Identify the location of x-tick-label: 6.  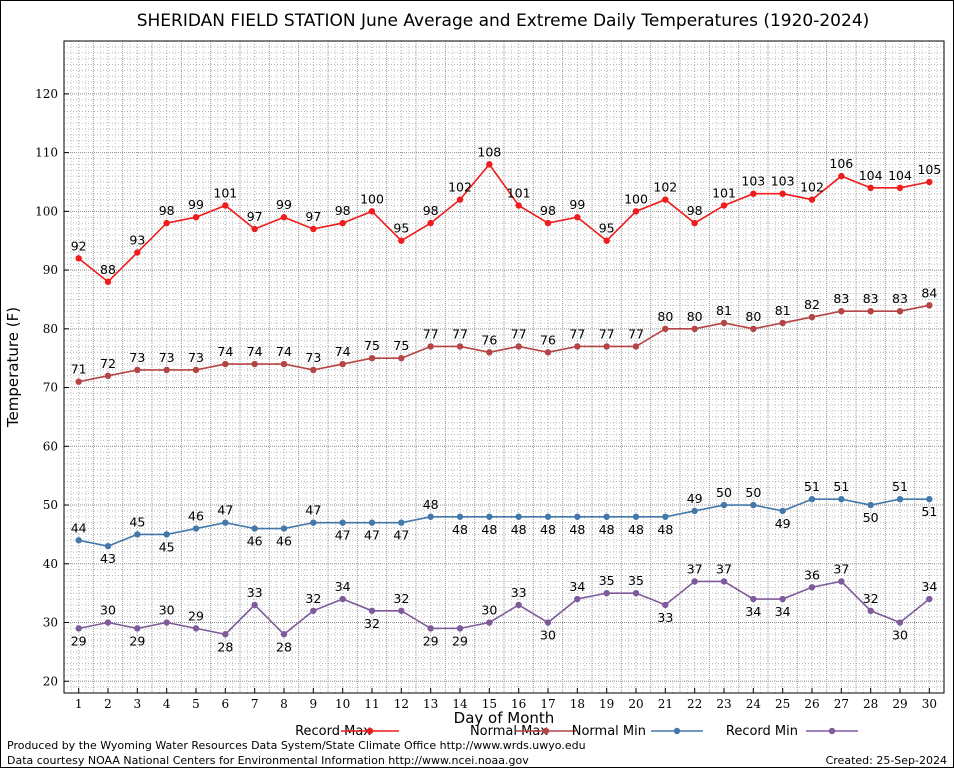
(226, 704).